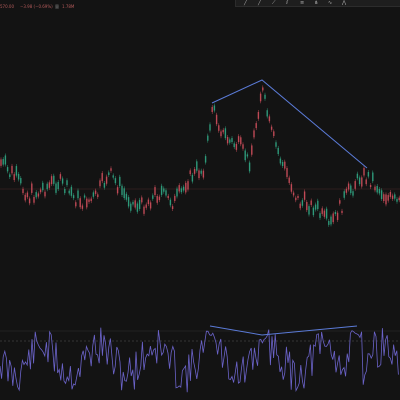  I want to click on fib-tool-icon: ≡, so click(302, 3).